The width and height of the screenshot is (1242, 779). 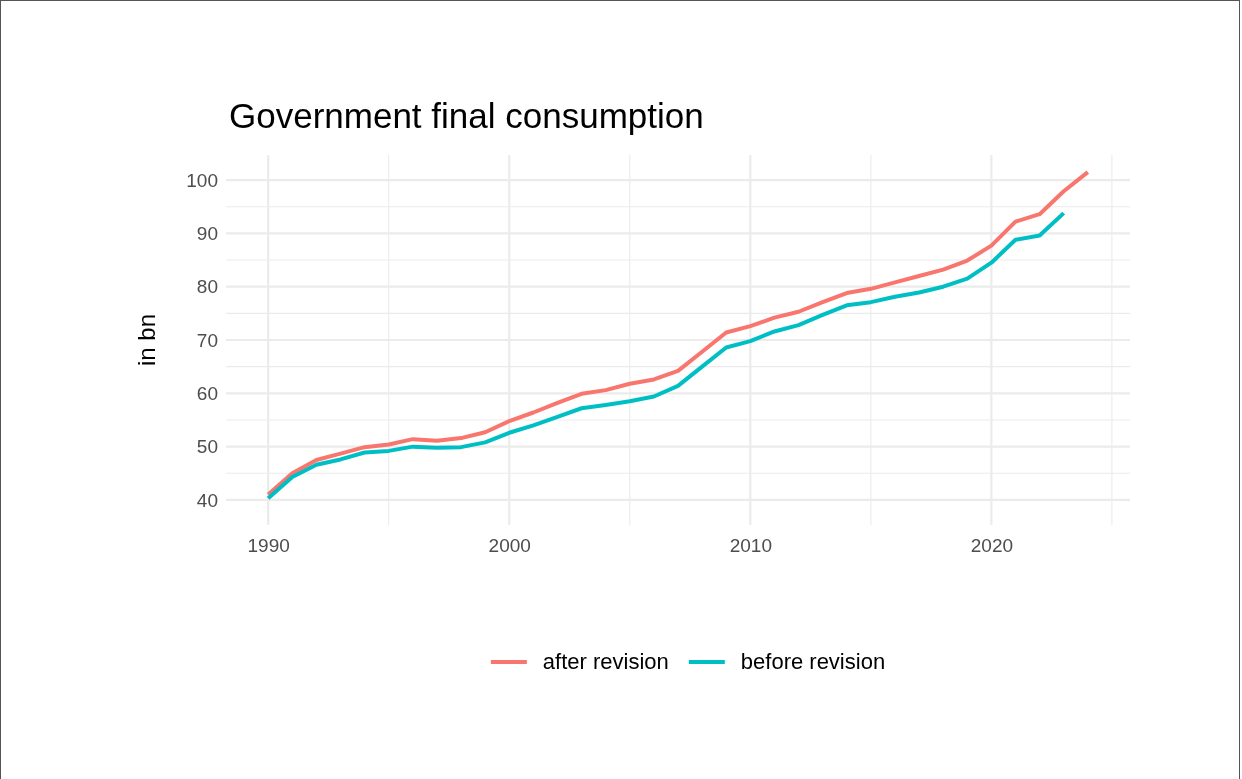 I want to click on x-tick-label: 2020, so click(x=992, y=546).